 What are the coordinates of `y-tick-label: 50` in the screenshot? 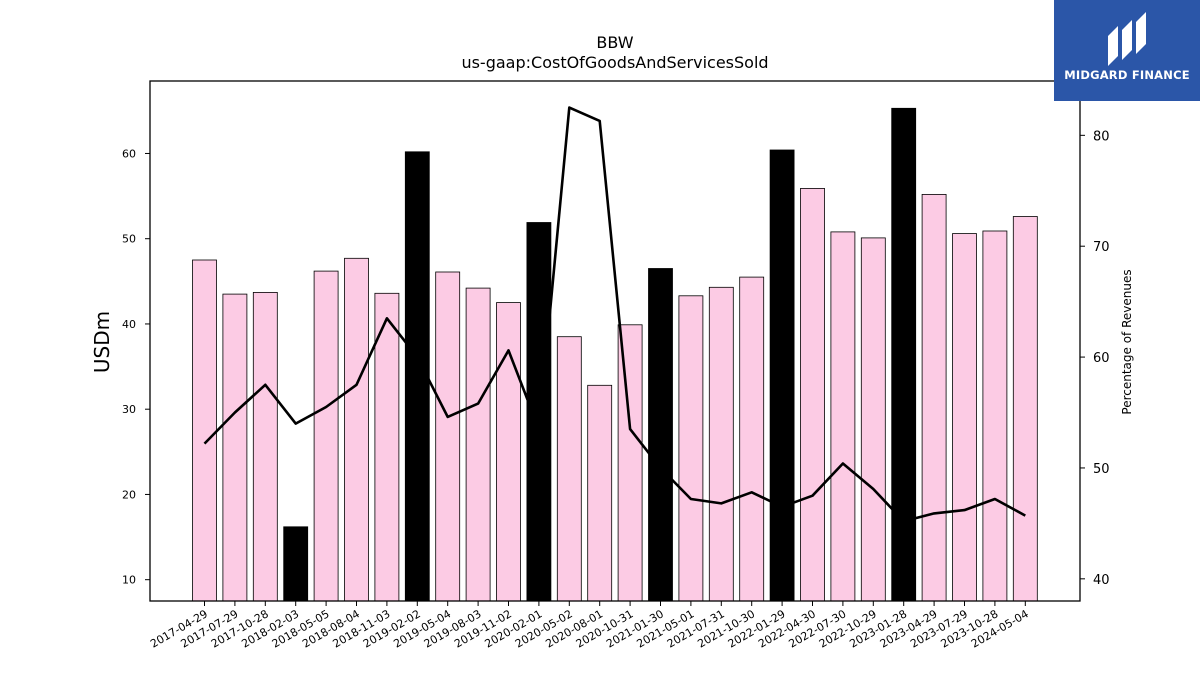 It's located at (129, 239).